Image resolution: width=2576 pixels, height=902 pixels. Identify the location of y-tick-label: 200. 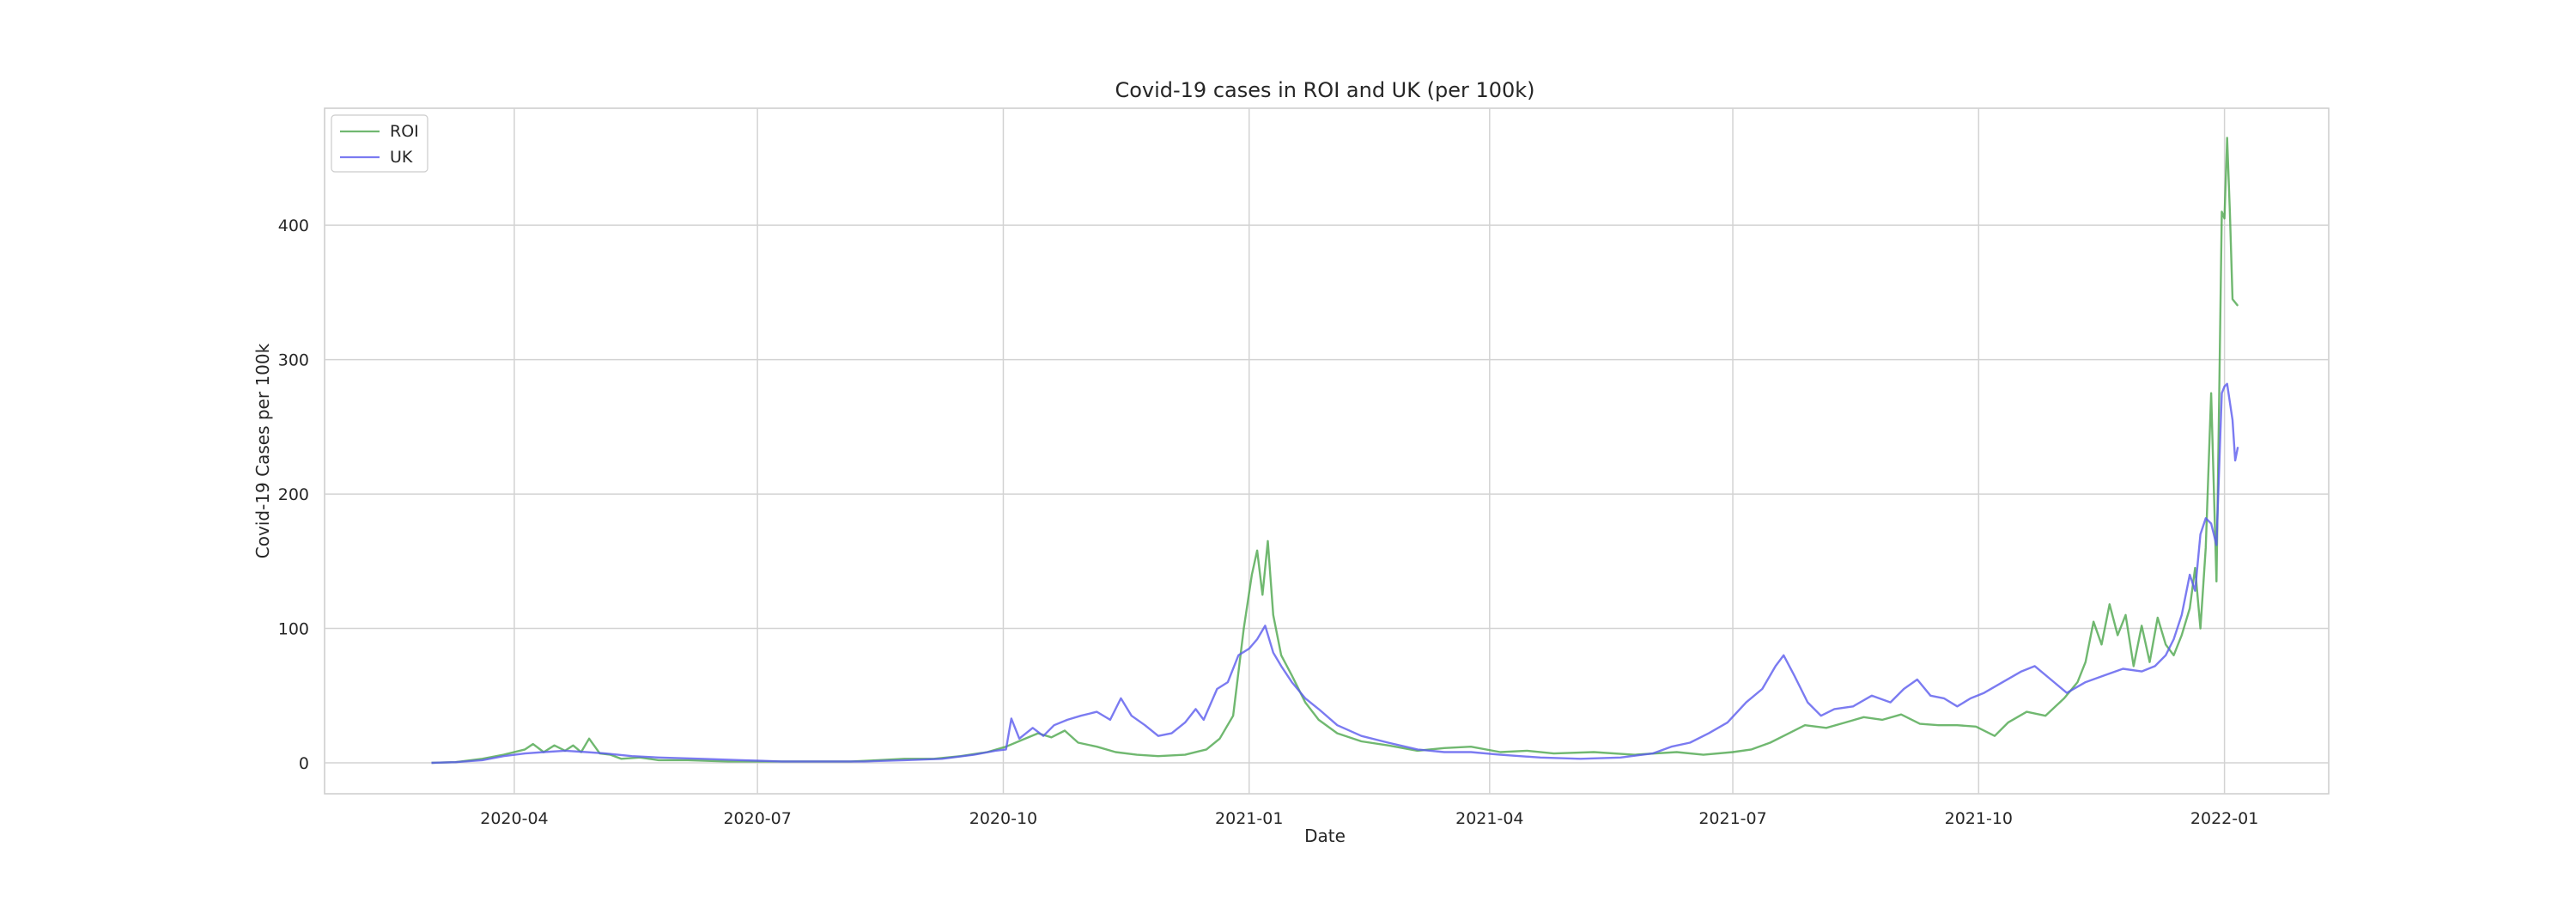
(293, 494).